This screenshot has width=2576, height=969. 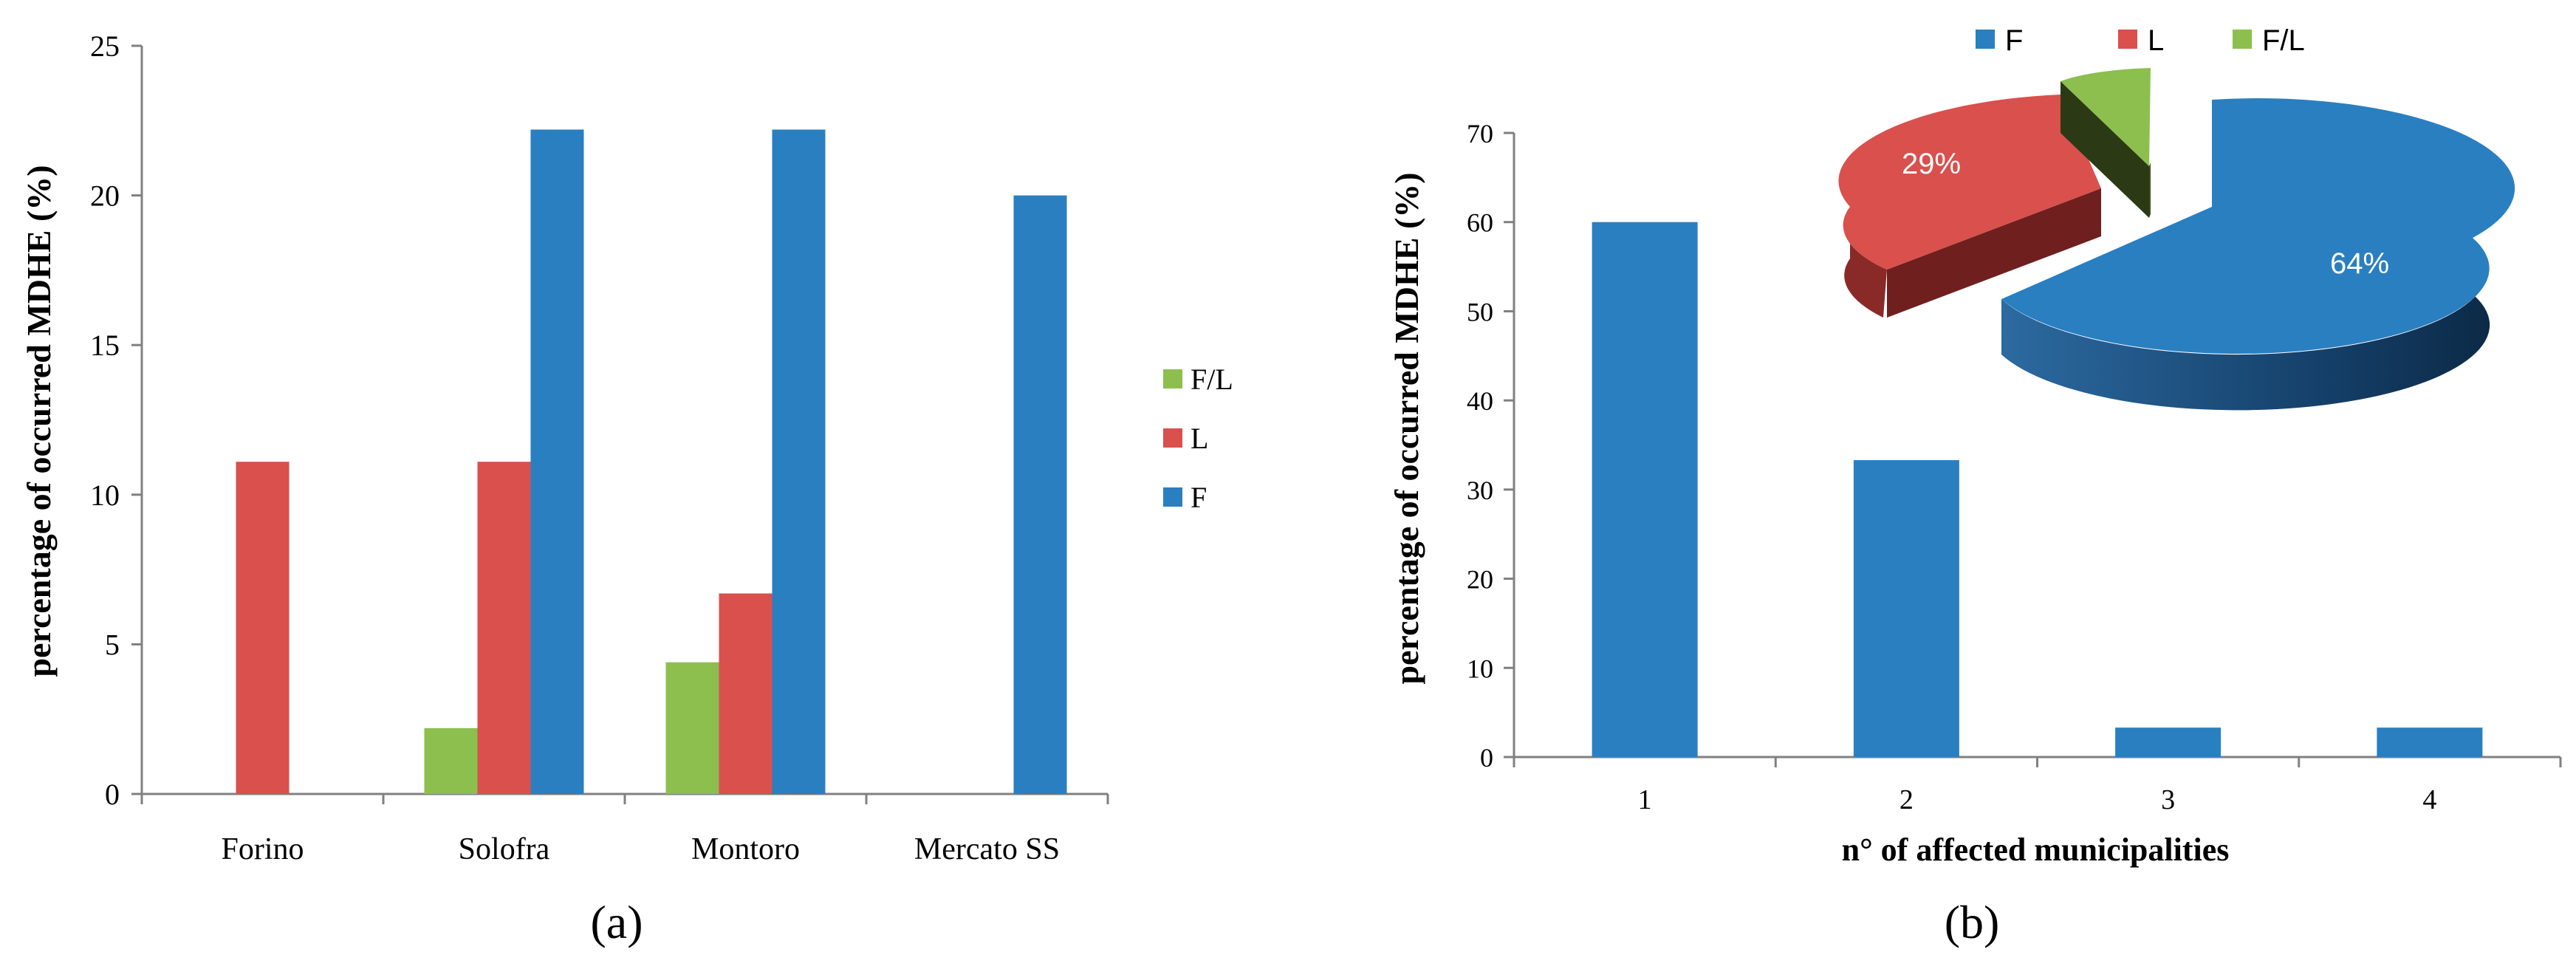 I want to click on pie-legend-label: F, so click(x=2014, y=40).